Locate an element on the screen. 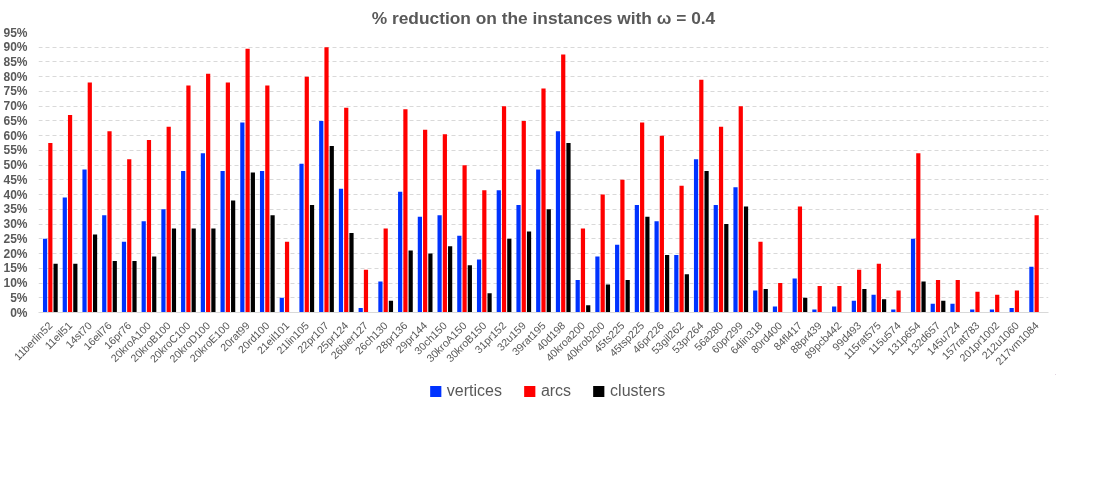 The height and width of the screenshot is (487, 1097). y-tick-label: 40% is located at coordinates (15, 194).